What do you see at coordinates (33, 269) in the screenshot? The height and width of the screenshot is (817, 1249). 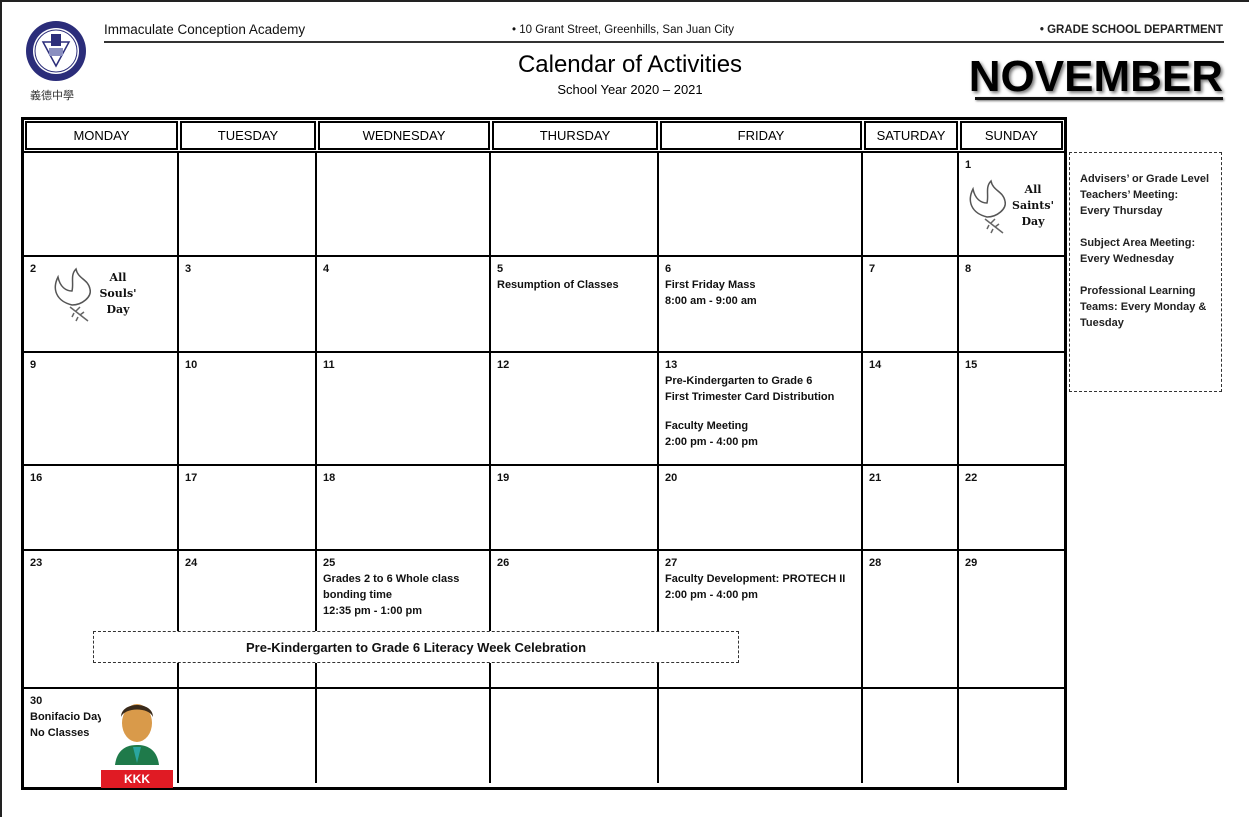 I see `day-number: 2` at bounding box center [33, 269].